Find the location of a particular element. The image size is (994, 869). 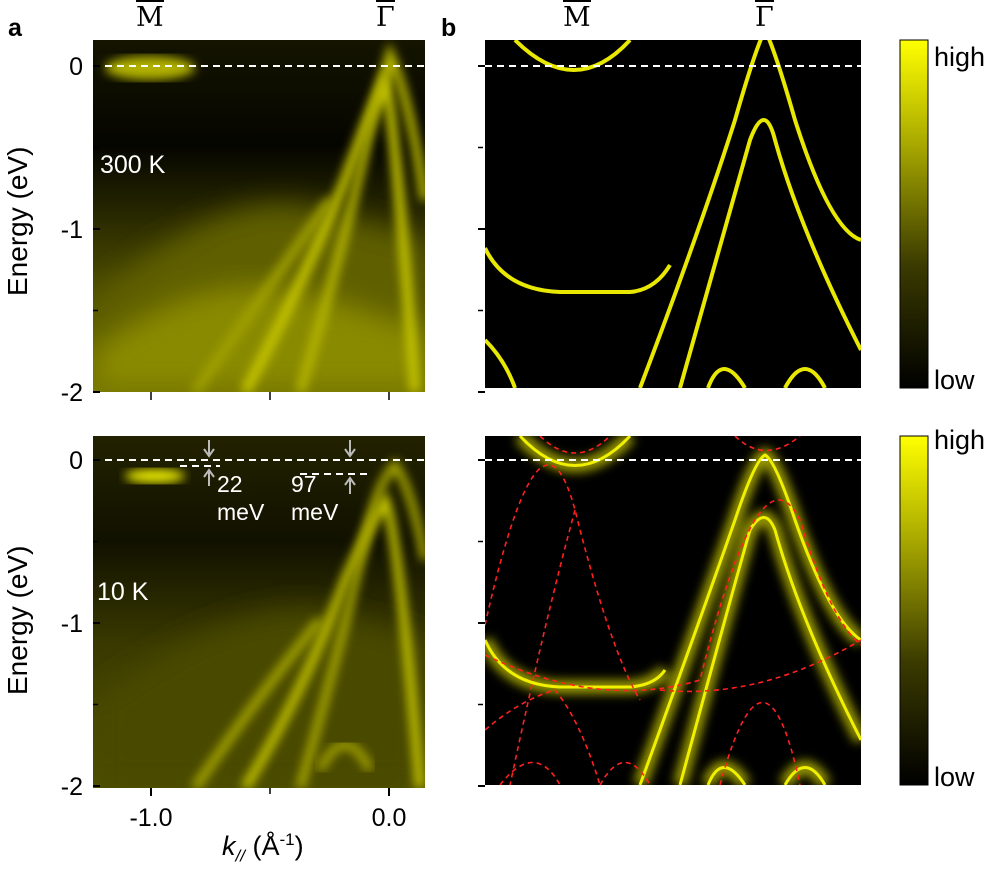

panel-a-top-yticks: 0 -1 -2 is located at coordinates (225, 230).